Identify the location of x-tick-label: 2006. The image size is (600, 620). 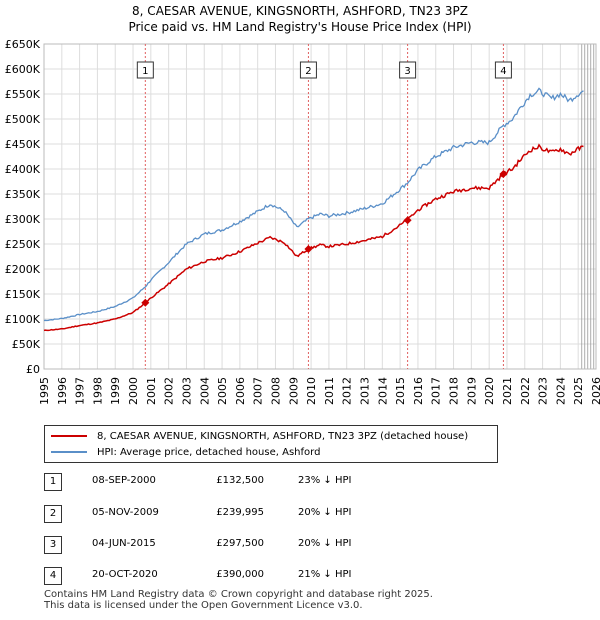
(240, 391).